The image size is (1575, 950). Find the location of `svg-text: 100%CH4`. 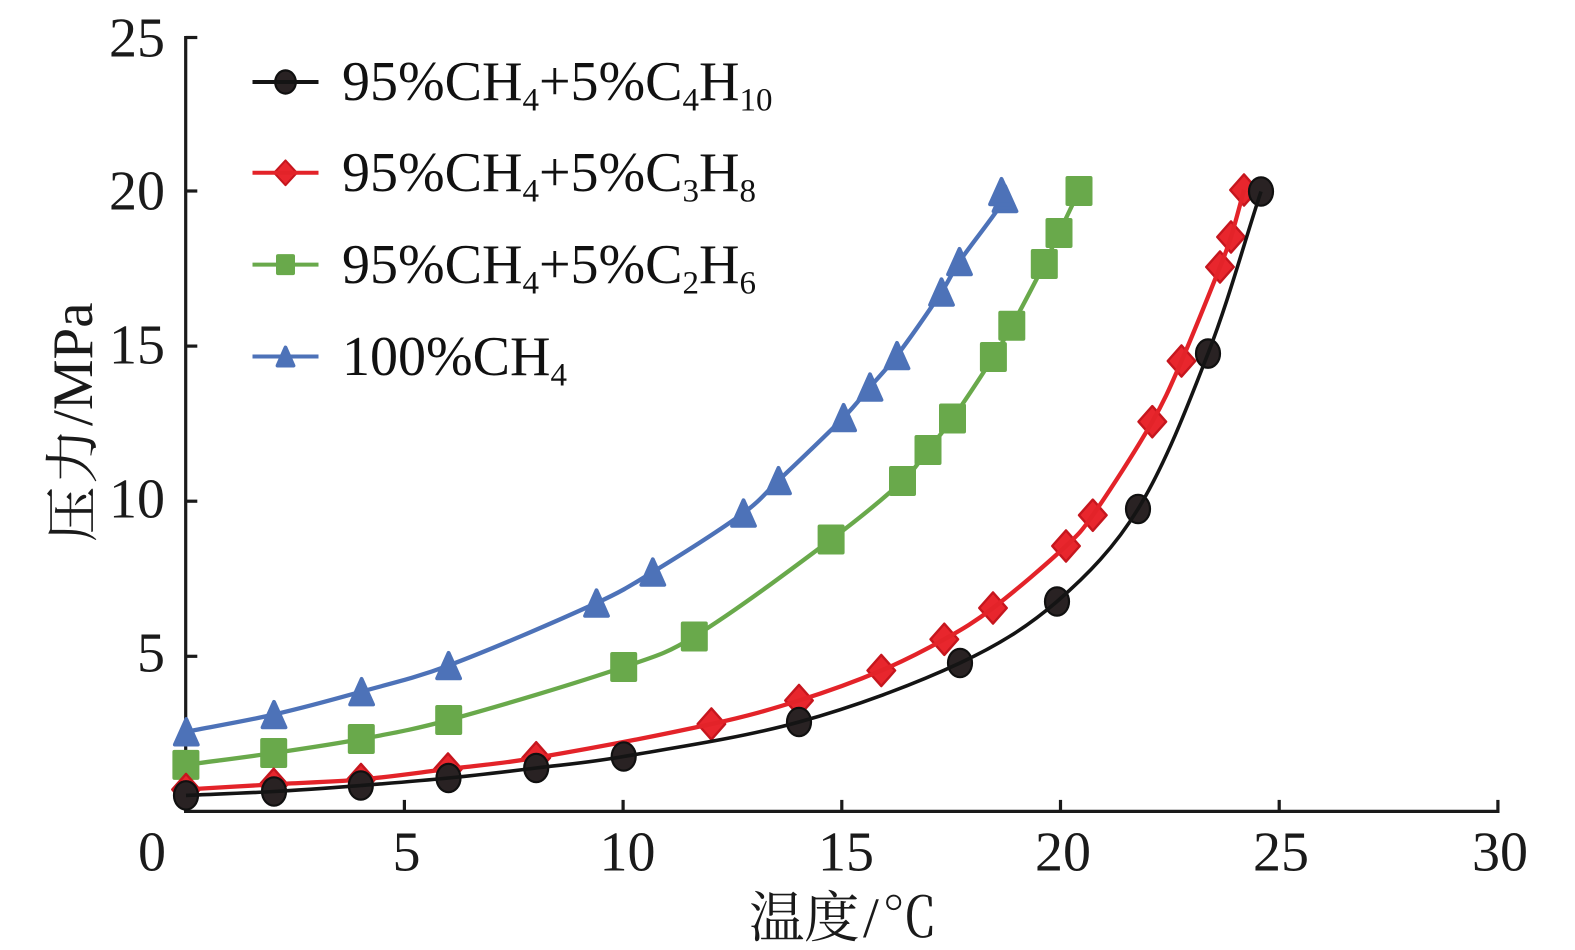

svg-text: 100%CH4 is located at coordinates (454, 360).